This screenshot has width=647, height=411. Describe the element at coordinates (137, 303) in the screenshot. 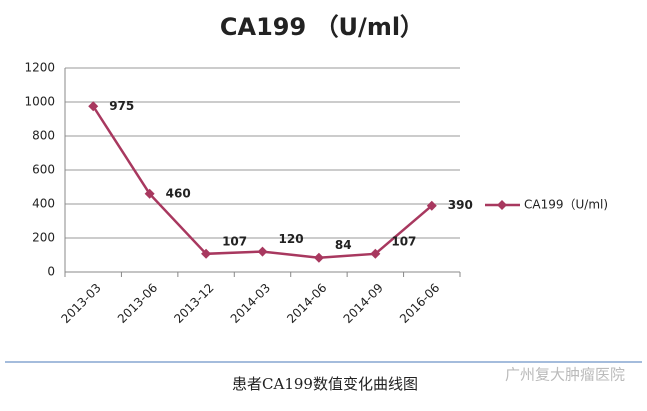

I see `x-tick-label: 2013-06` at that location.